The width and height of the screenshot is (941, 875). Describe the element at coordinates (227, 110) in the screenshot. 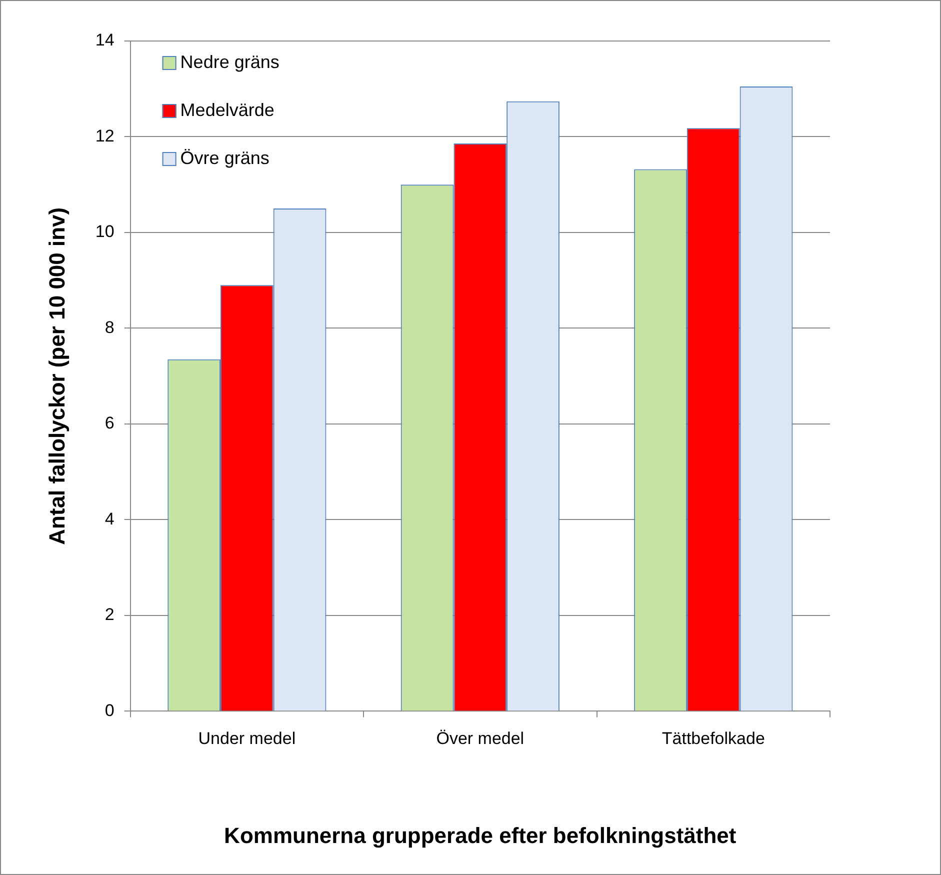

I see `legend-label: Medelvärde` at that location.